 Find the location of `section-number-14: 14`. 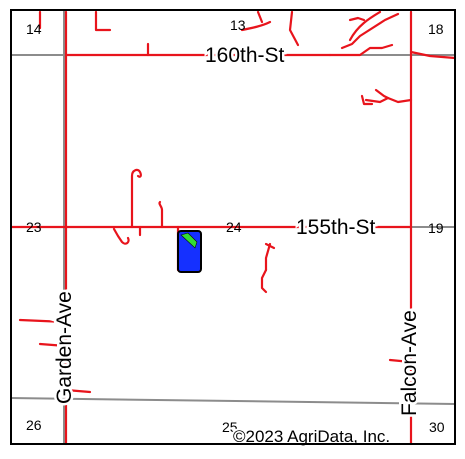

section-number-14: 14 is located at coordinates (34, 29).